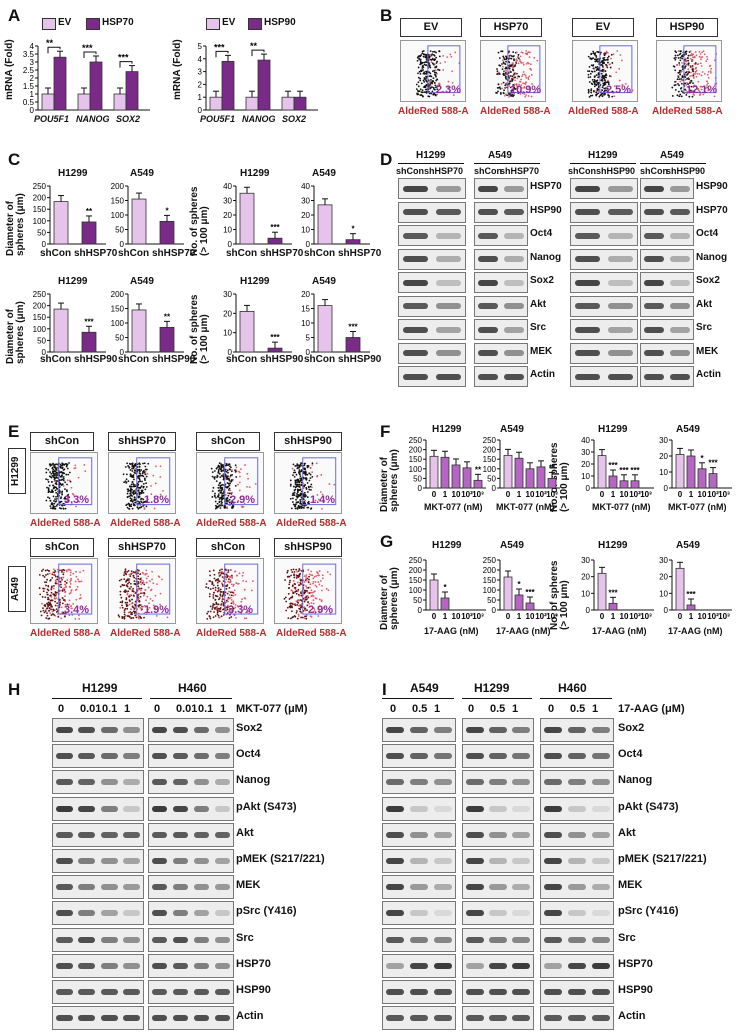 The width and height of the screenshot is (741, 1036). Describe the element at coordinates (61, 709) in the screenshot. I see `h-dose-0-0: 0` at that location.